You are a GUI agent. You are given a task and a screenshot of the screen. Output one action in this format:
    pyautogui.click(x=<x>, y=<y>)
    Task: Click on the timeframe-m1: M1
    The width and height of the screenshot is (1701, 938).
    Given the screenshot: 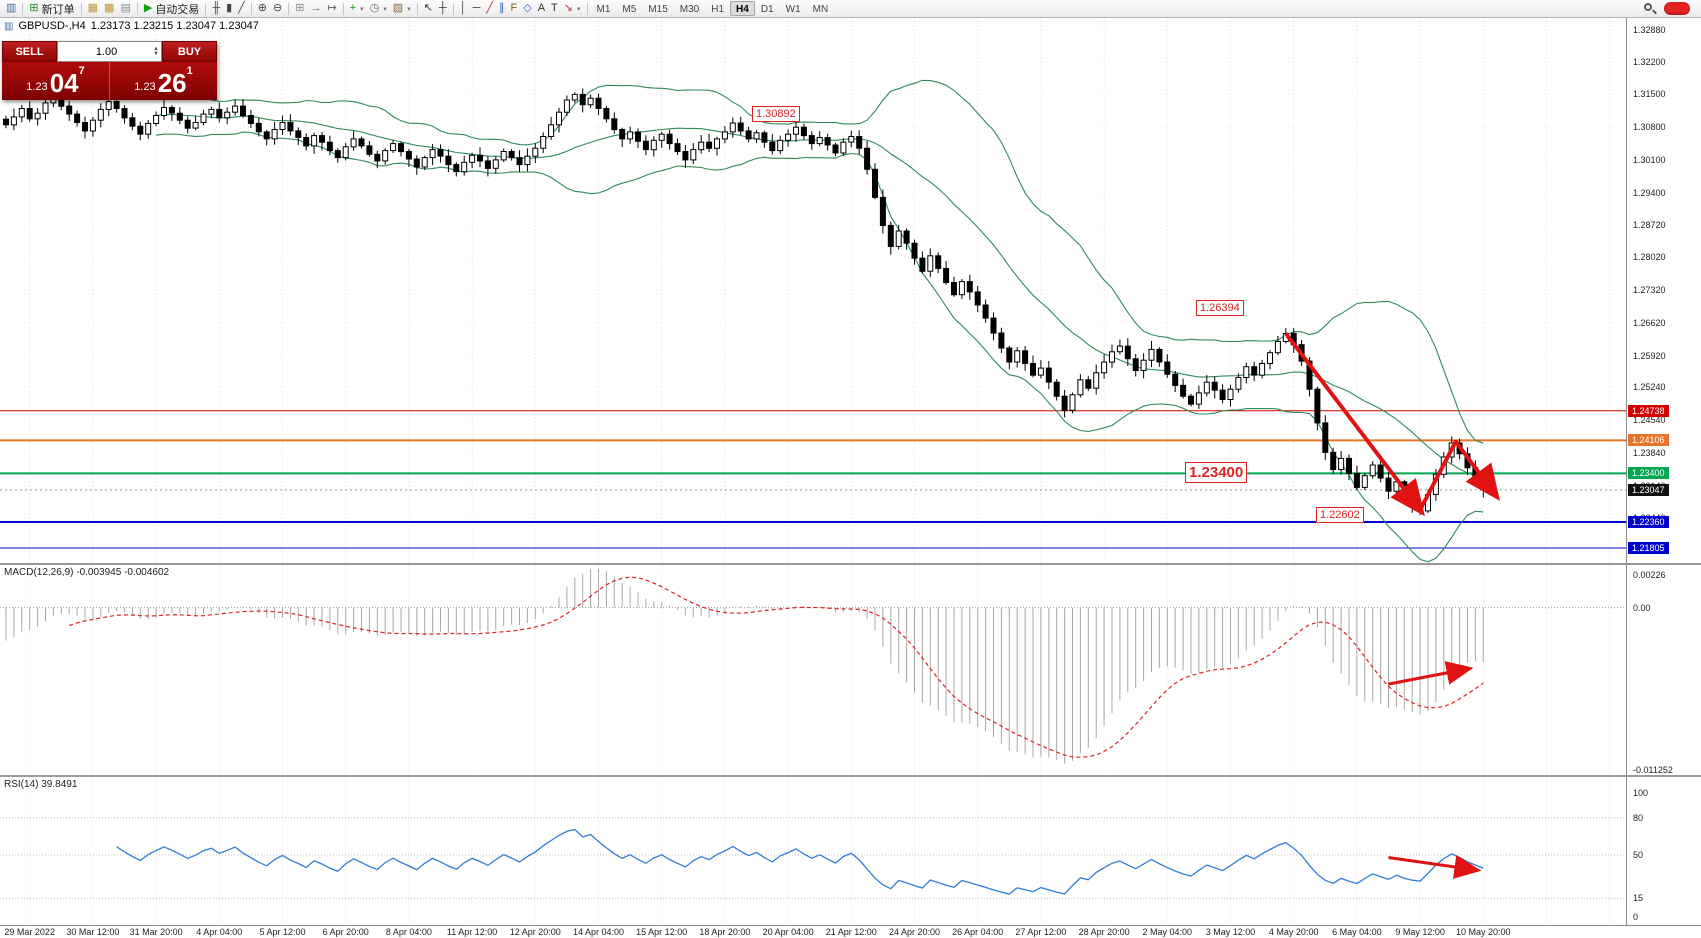 What is the action you would take?
    pyautogui.click(x=603, y=9)
    